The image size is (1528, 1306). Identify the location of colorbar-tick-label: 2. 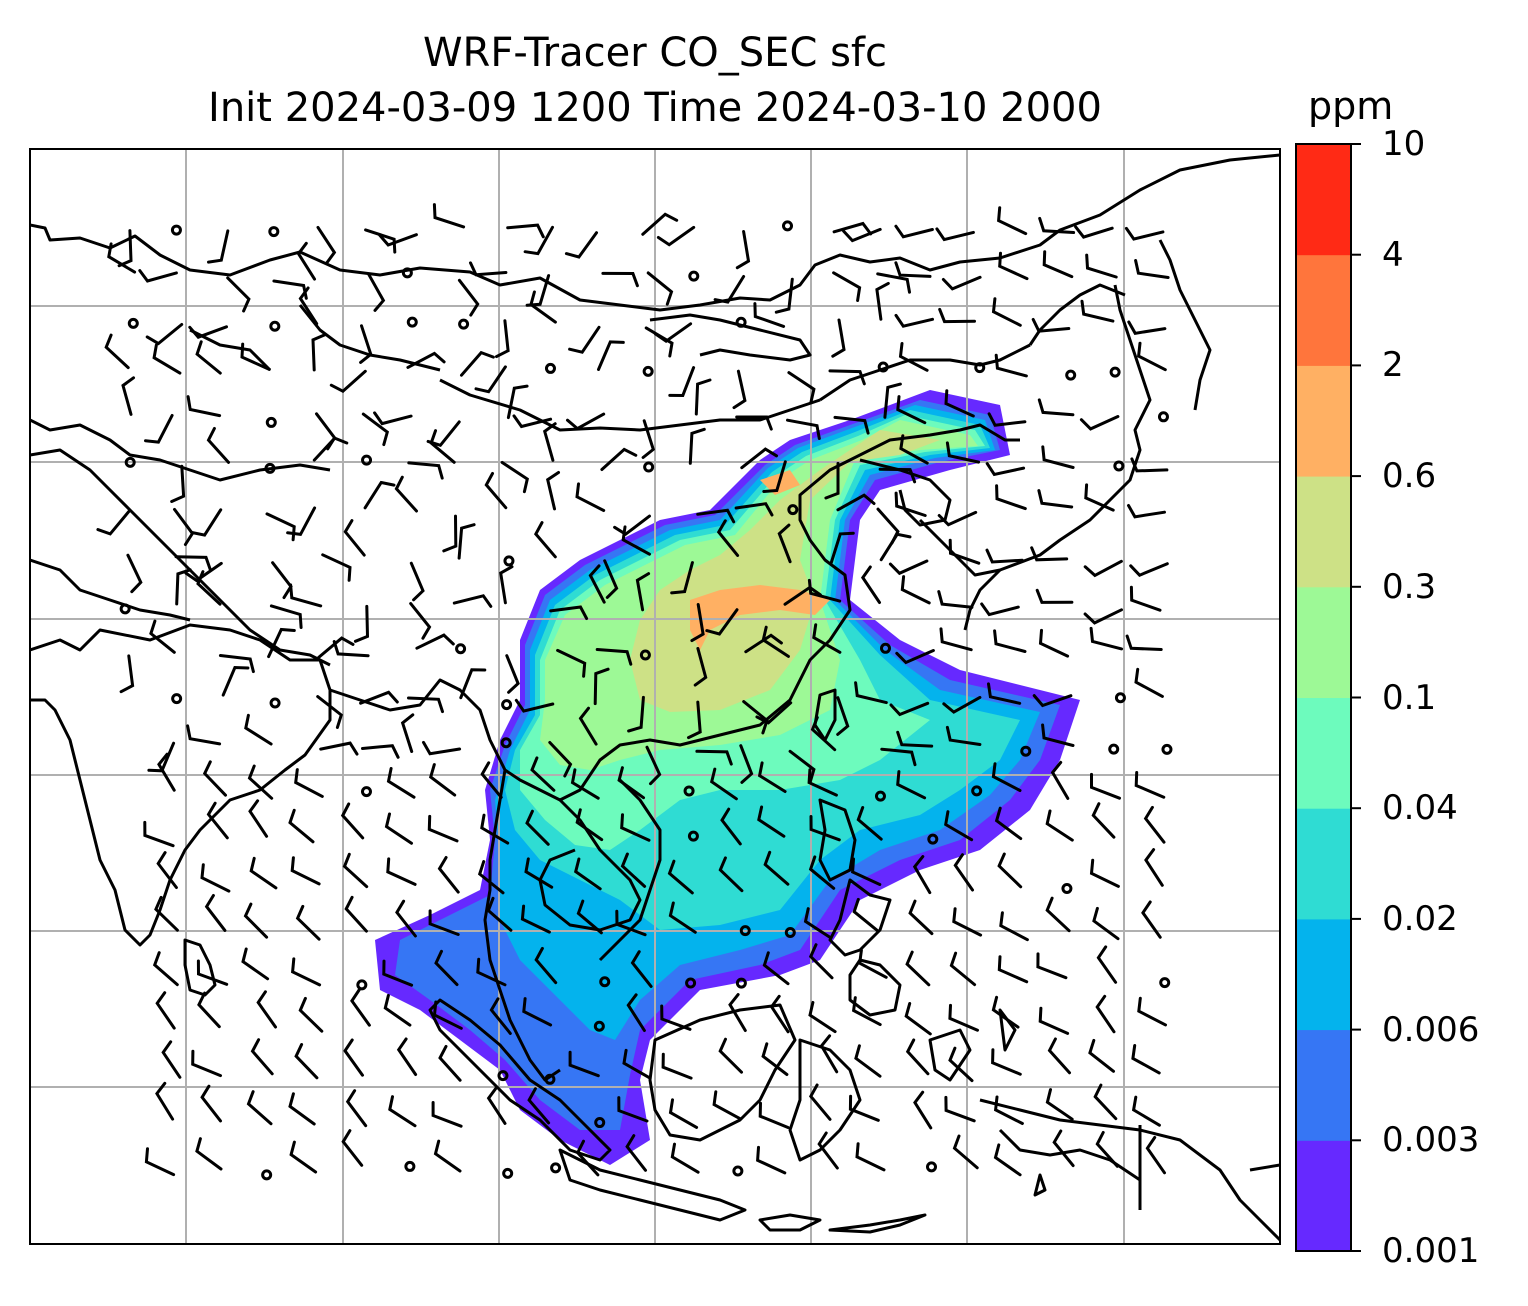
(1393, 365).